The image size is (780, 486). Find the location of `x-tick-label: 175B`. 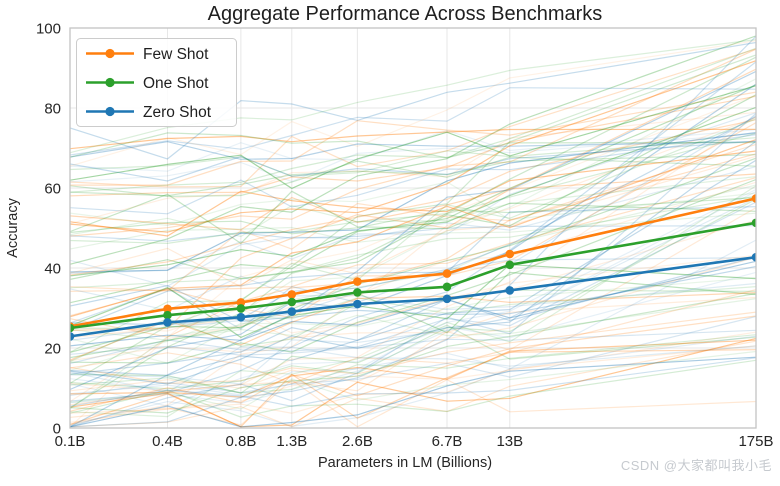

x-tick-label: 175B is located at coordinates (755, 441).